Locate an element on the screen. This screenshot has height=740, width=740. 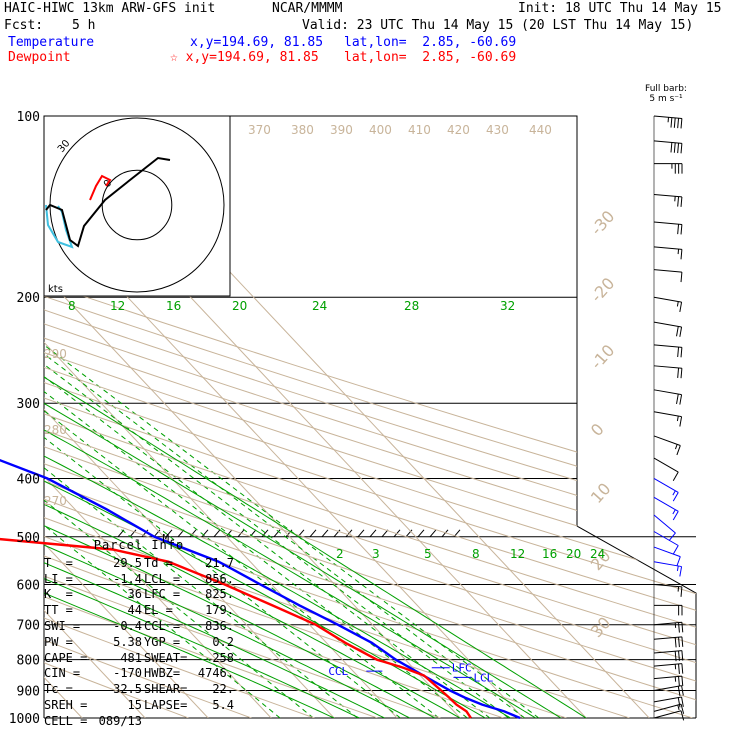
mixing-ratio-label: 24 is located at coordinates (597, 554).